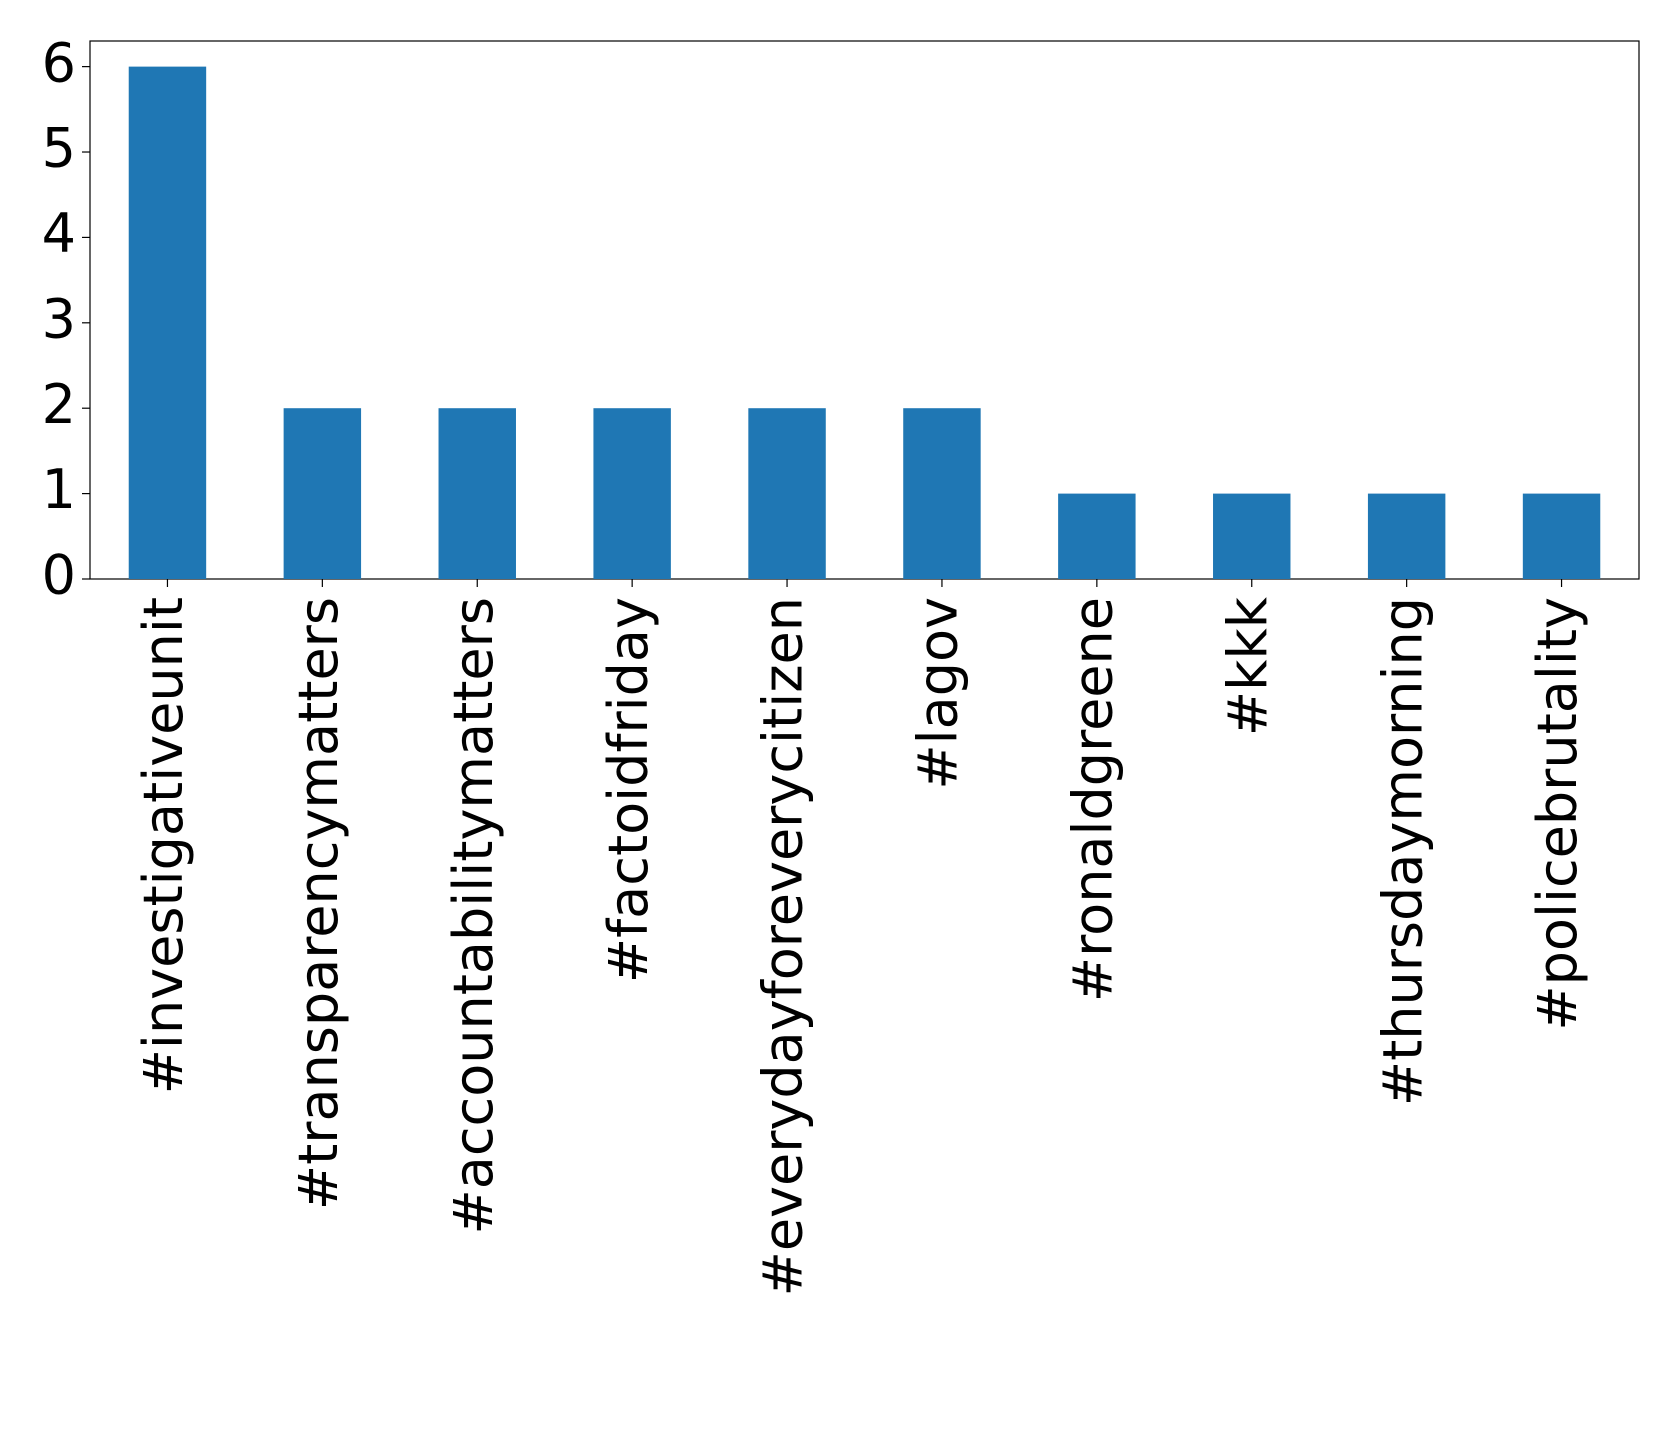  What do you see at coordinates (1402, 851) in the screenshot?
I see `x-tick-label: #thursdaymorning` at bounding box center [1402, 851].